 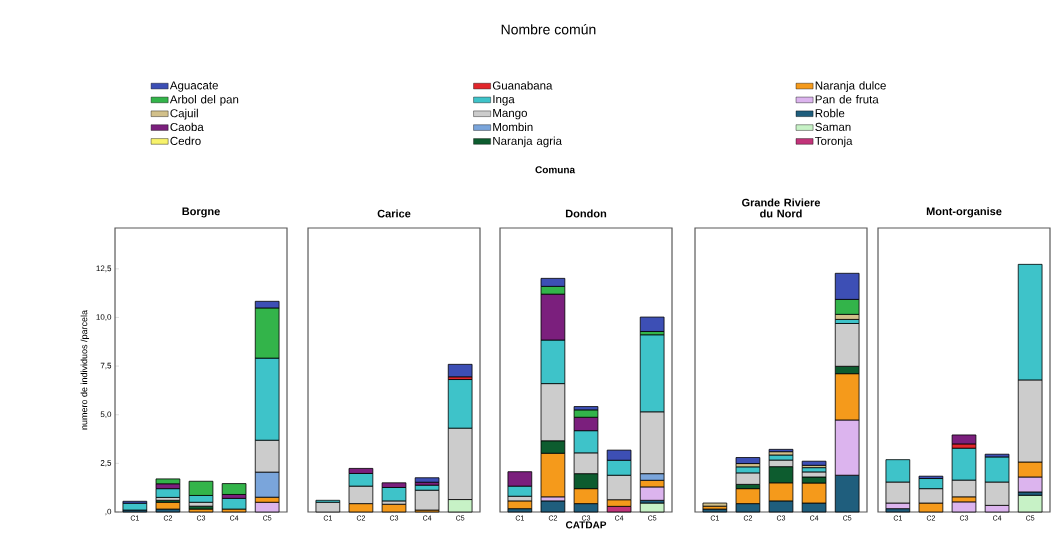 I want to click on y-tick-label: 7,5, so click(x=106, y=366).